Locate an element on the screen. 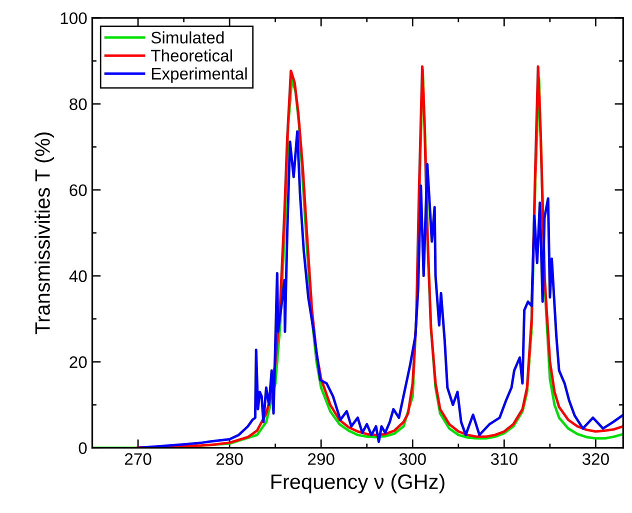 This screenshot has width=632, height=513. y-tick-label: 100 is located at coordinates (73, 18).